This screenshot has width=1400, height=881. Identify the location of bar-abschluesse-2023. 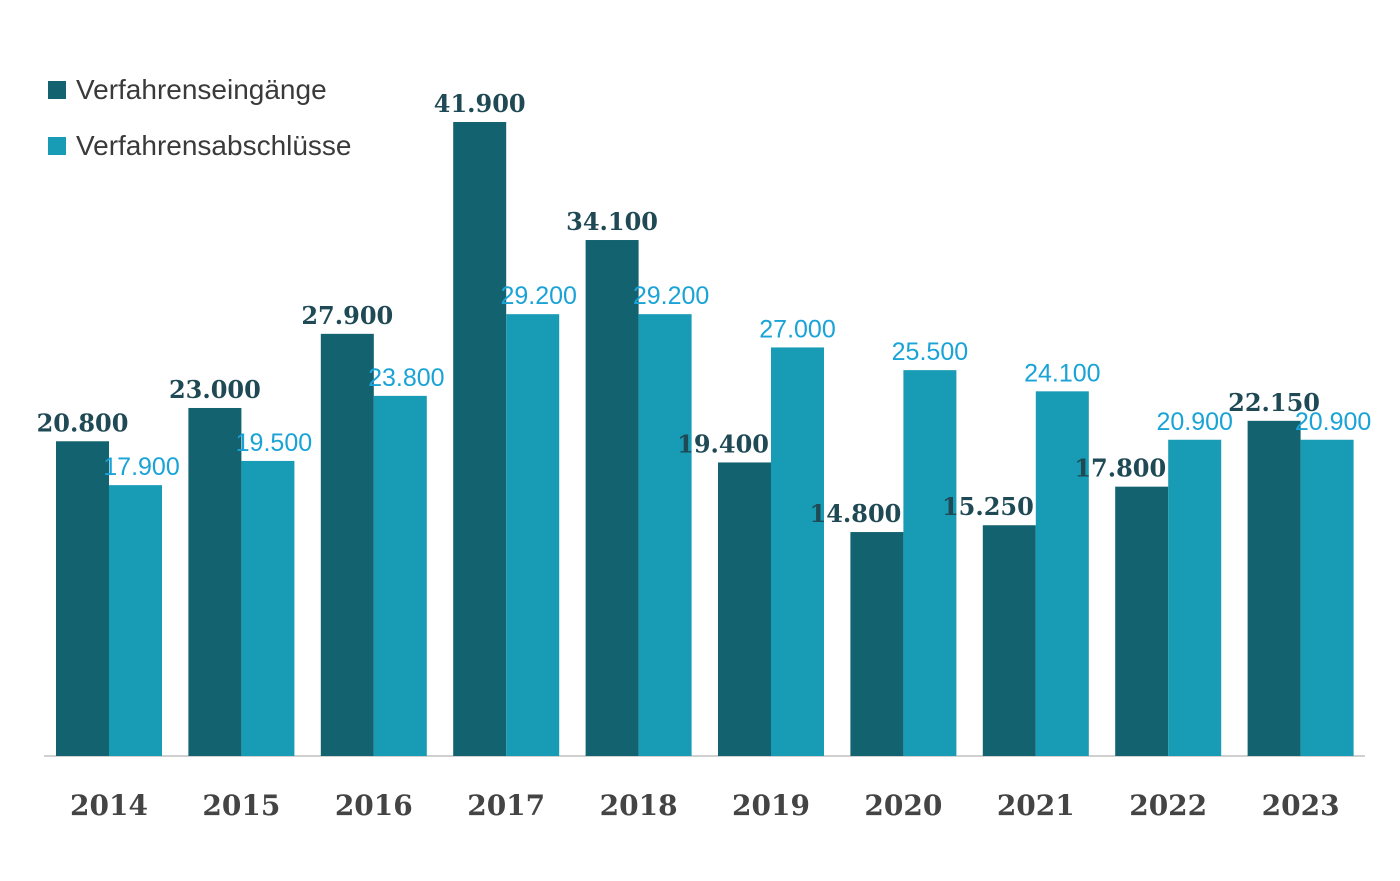
(1327, 597).